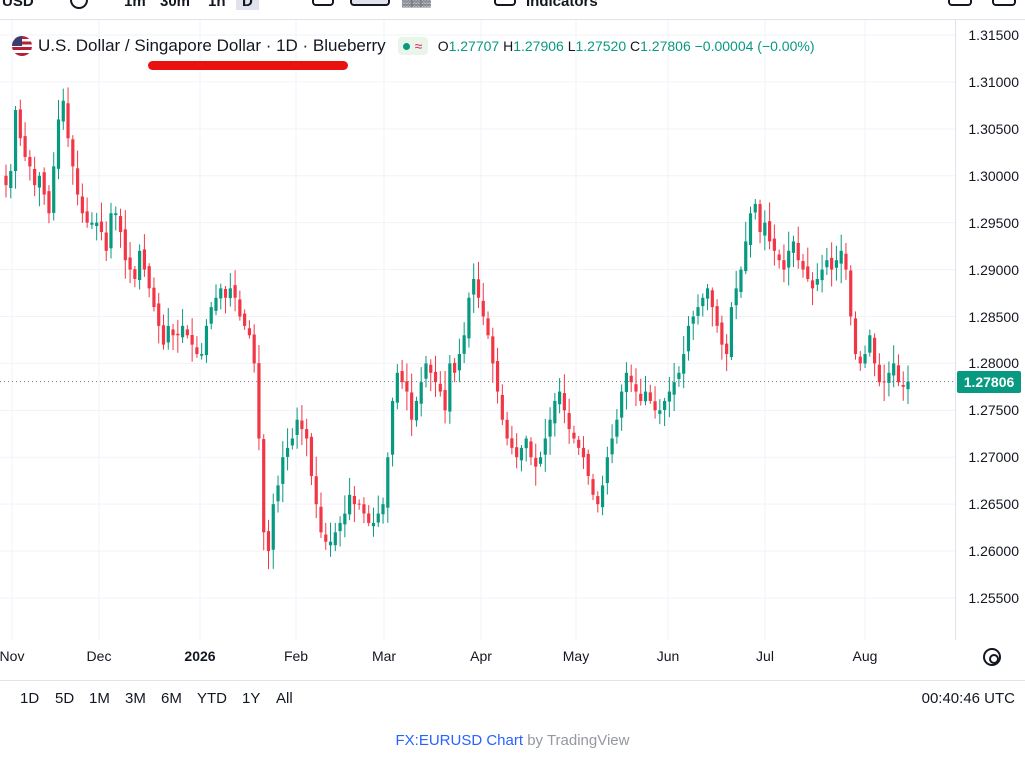 This screenshot has height=771, width=1025. Describe the element at coordinates (993, 269) in the screenshot. I see `price-tick-label: 1.29000` at that location.